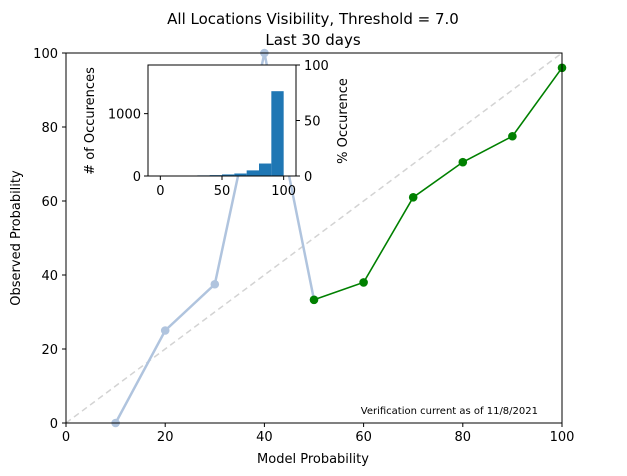 This screenshot has width=627, height=476. I want to click on y-tick-label: 0, so click(54, 424).